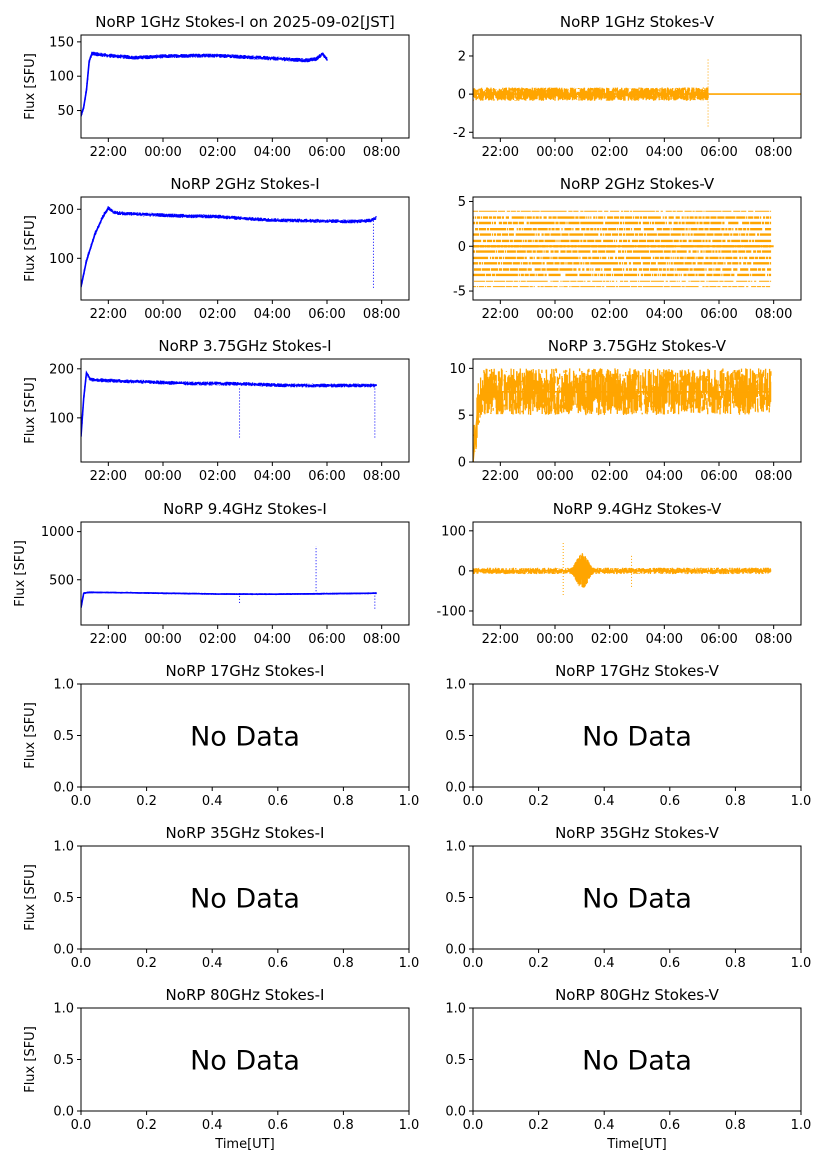  I want to click on y-tick-label: 5, so click(462, 416).